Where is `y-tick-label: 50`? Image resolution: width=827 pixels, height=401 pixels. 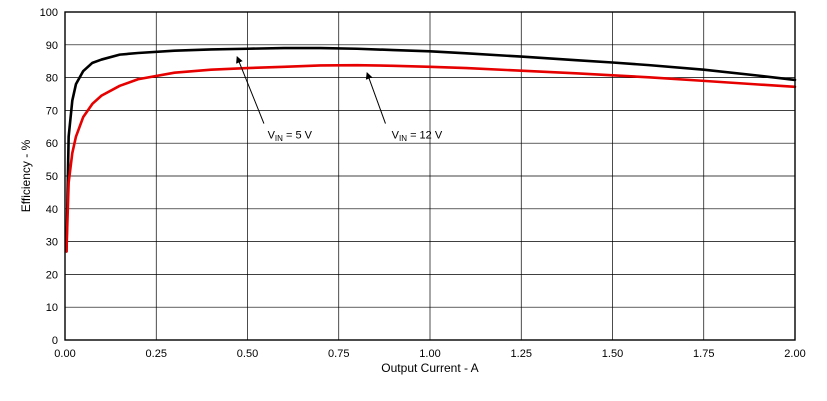
y-tick-label: 50 is located at coordinates (52, 177).